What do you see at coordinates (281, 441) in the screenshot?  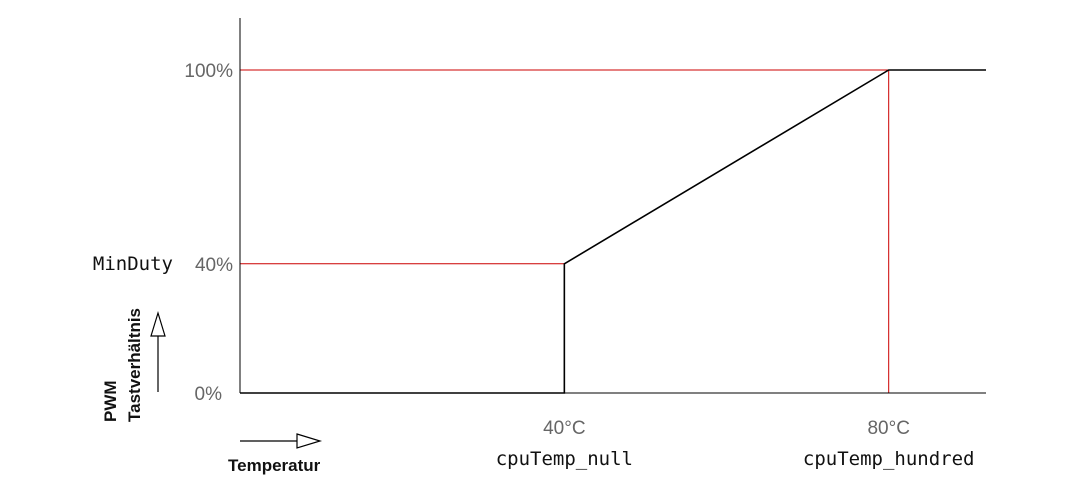 I see `x-axis-direction-arrow-icon` at bounding box center [281, 441].